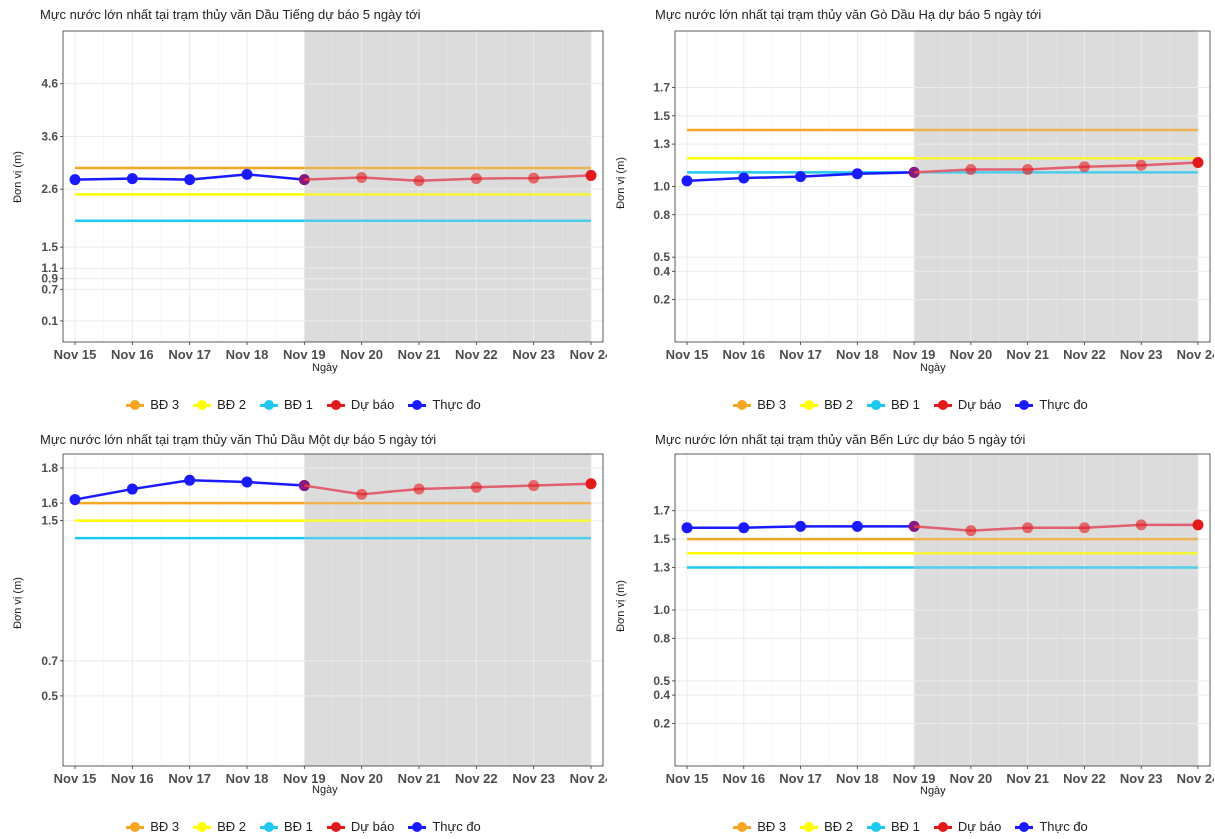  Describe the element at coordinates (49, 503) in the screenshot. I see `y-tick-label: 1.6` at that location.